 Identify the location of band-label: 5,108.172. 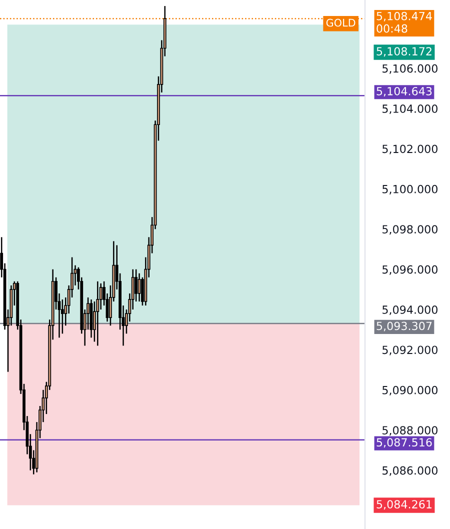
(404, 52).